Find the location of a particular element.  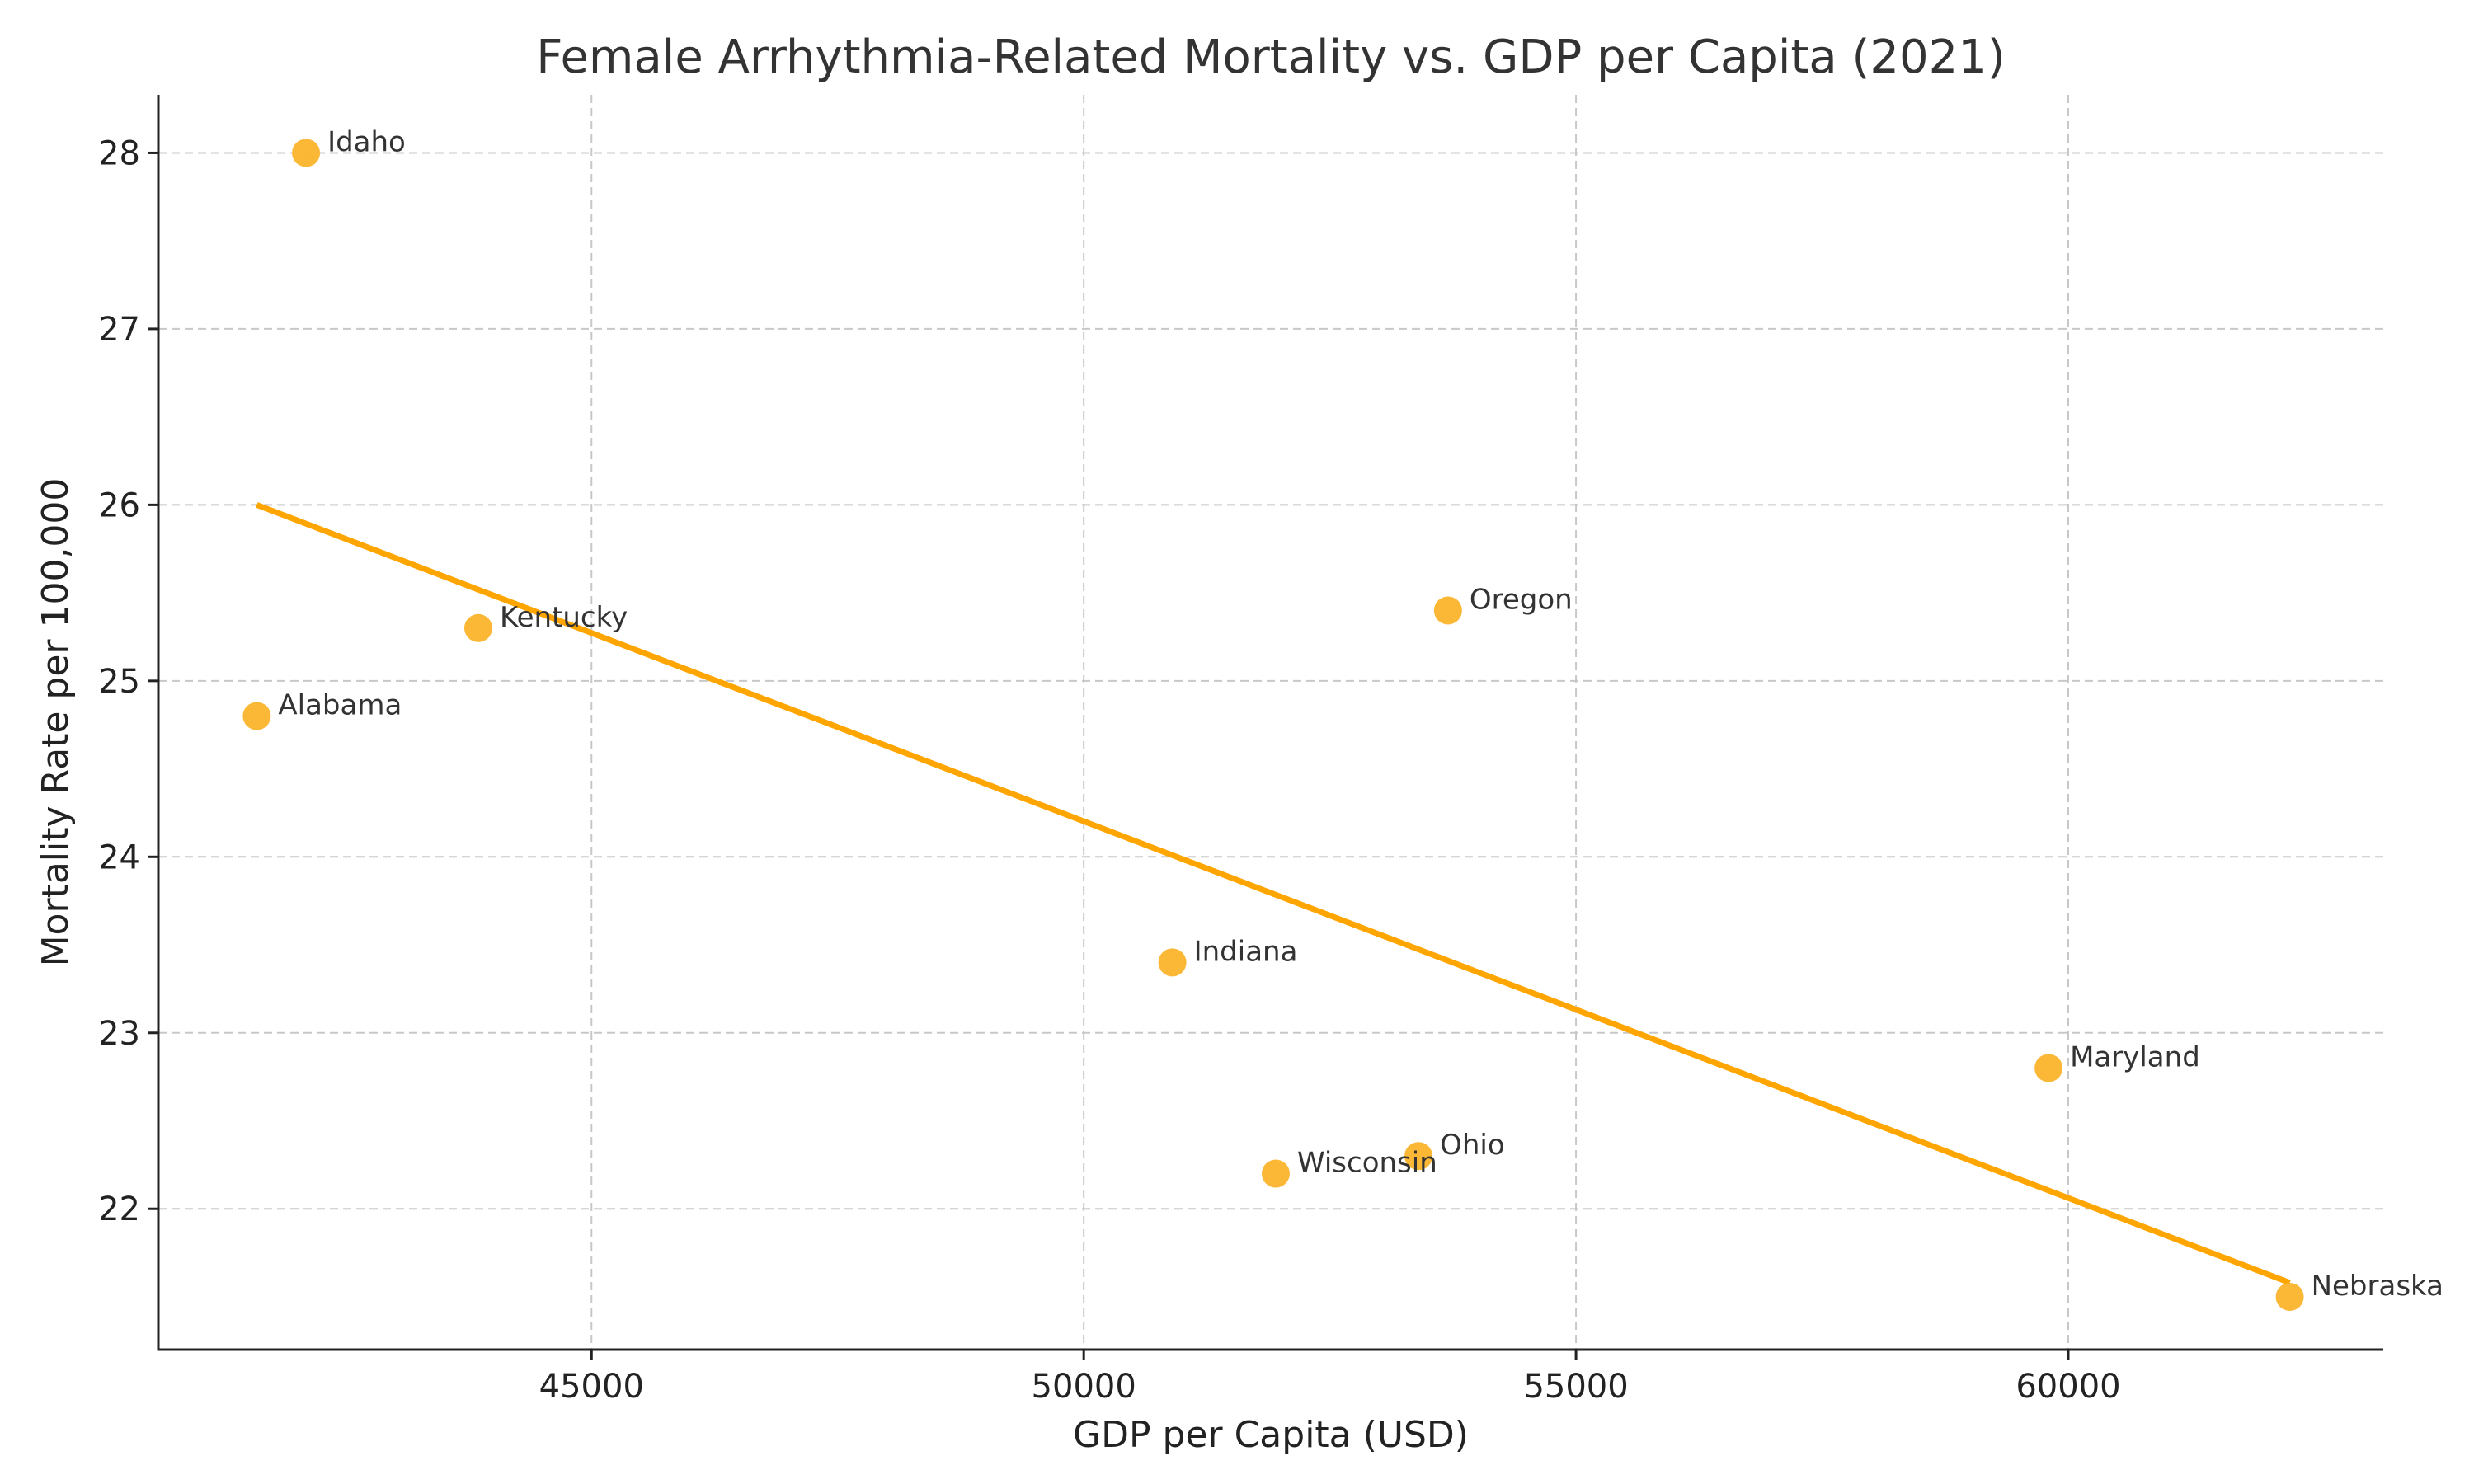

y-tick-label: 23 is located at coordinates (119, 1034).